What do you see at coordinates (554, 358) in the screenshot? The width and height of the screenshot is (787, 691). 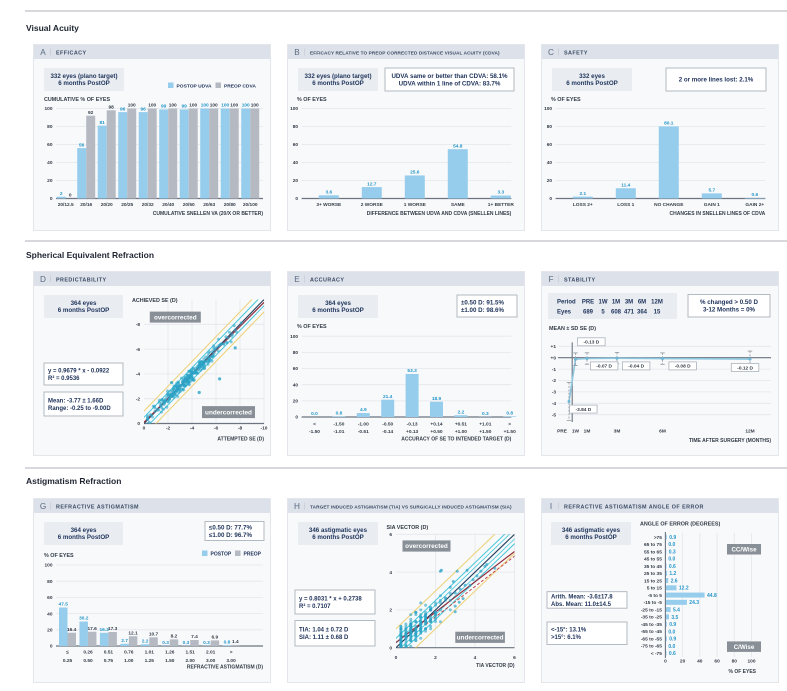 I see `svg-text: +0` at bounding box center [554, 358].